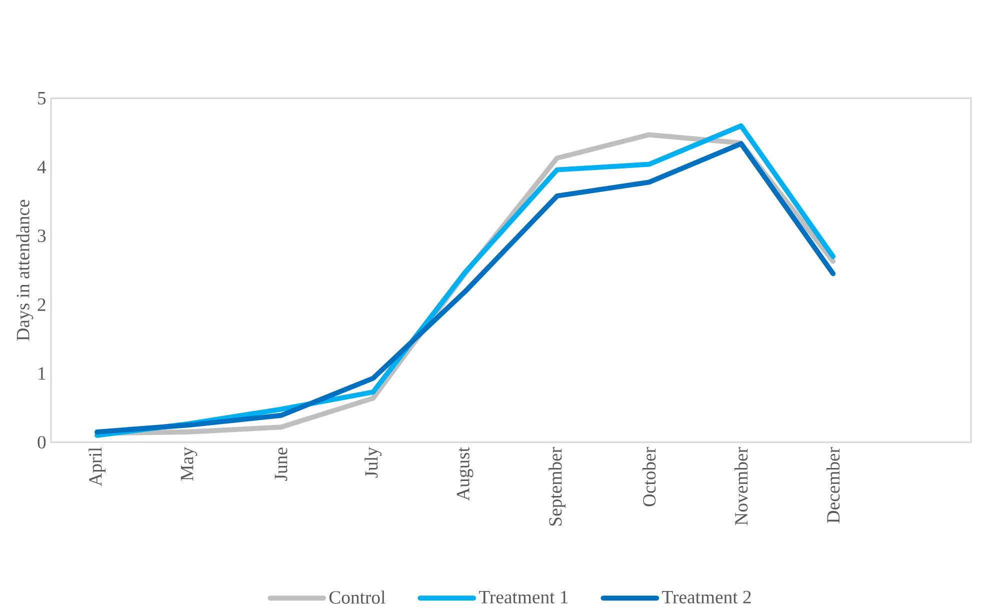 Image resolution: width=997 pixels, height=611 pixels. Describe the element at coordinates (42, 236) in the screenshot. I see `y-tick-label: 3` at that location.